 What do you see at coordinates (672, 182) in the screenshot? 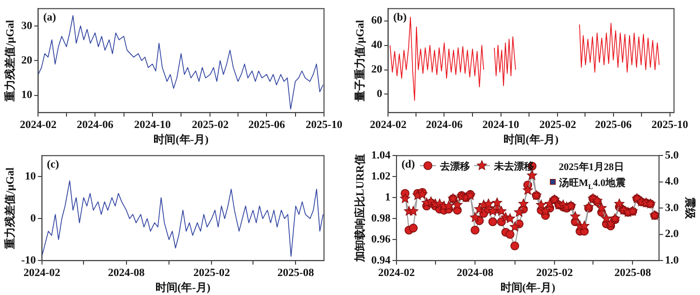
I see `y2-tick-label: 4.0` at bounding box center [672, 182].